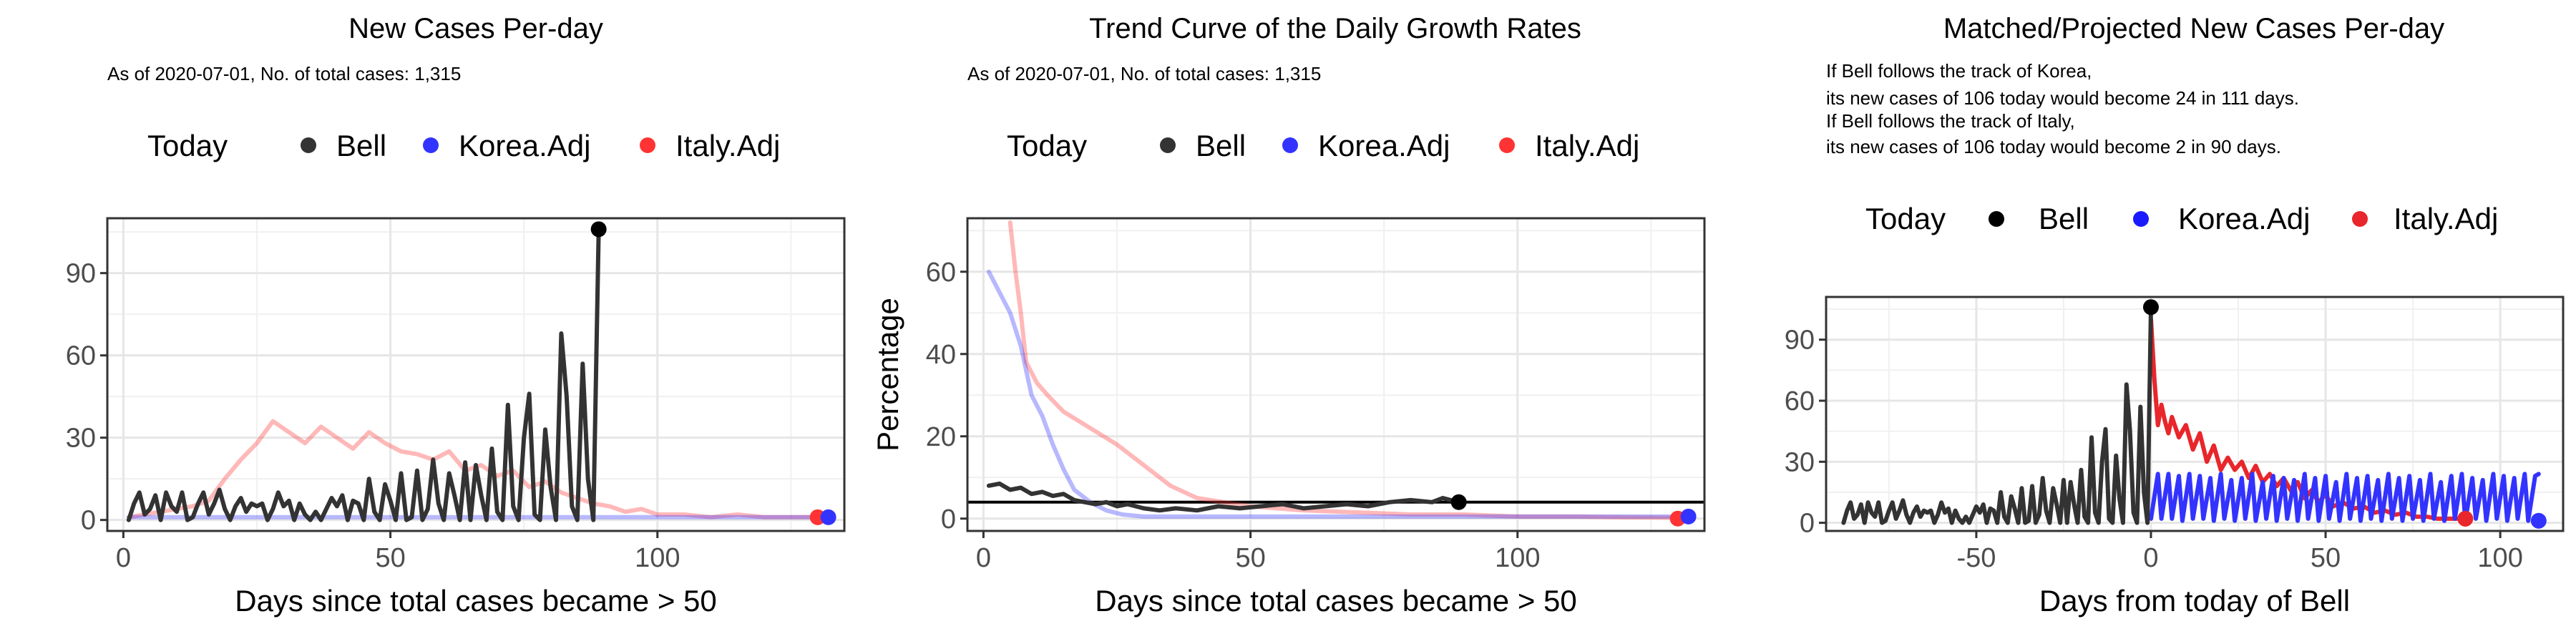 Image resolution: width=2576 pixels, height=644 pixels. What do you see at coordinates (941, 437) in the screenshot?
I see `y-tick-label: 20` at bounding box center [941, 437].